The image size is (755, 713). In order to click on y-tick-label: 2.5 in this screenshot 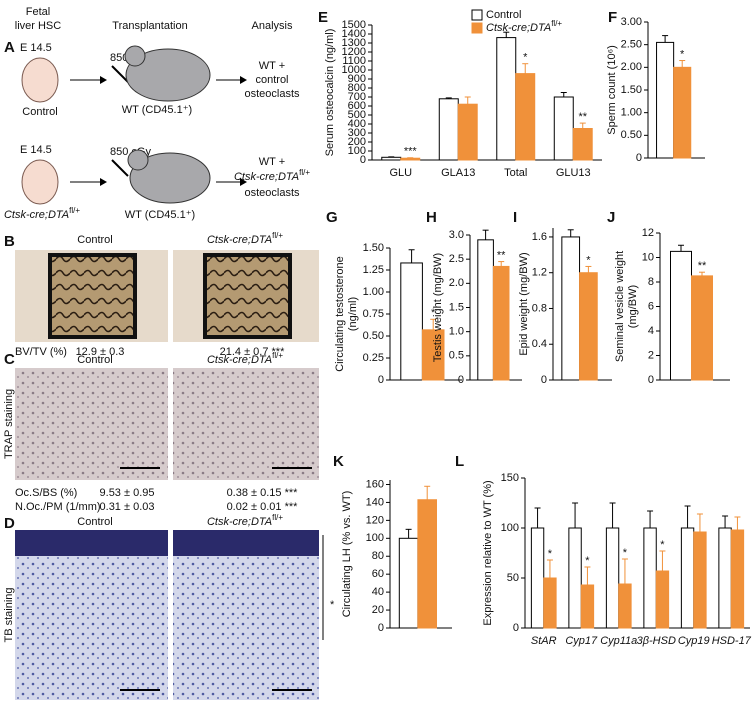, I will do `click(456, 259)`.